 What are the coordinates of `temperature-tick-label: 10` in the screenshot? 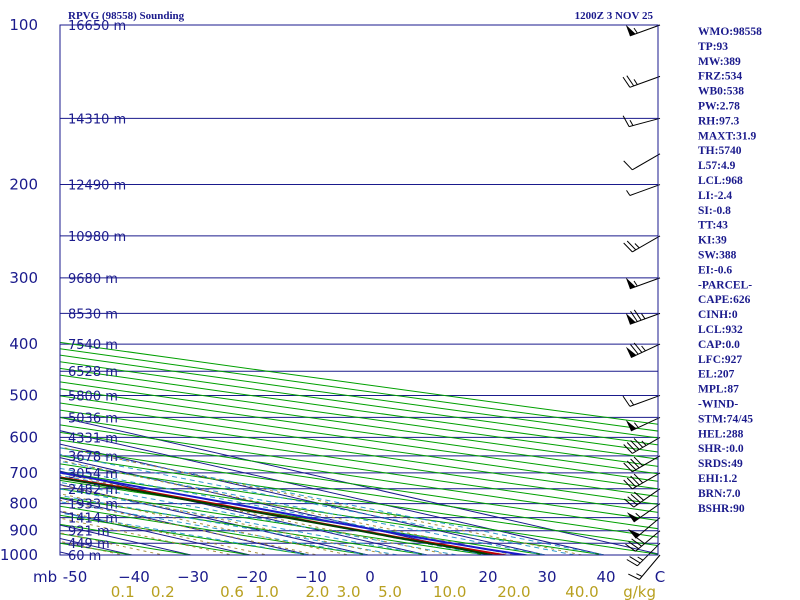 It's located at (428, 577).